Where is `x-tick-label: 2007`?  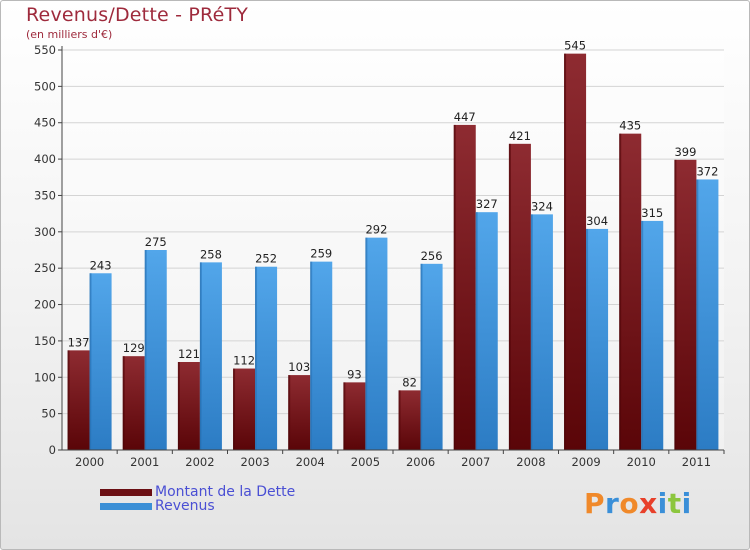
x-tick-label: 2007 is located at coordinates (475, 462).